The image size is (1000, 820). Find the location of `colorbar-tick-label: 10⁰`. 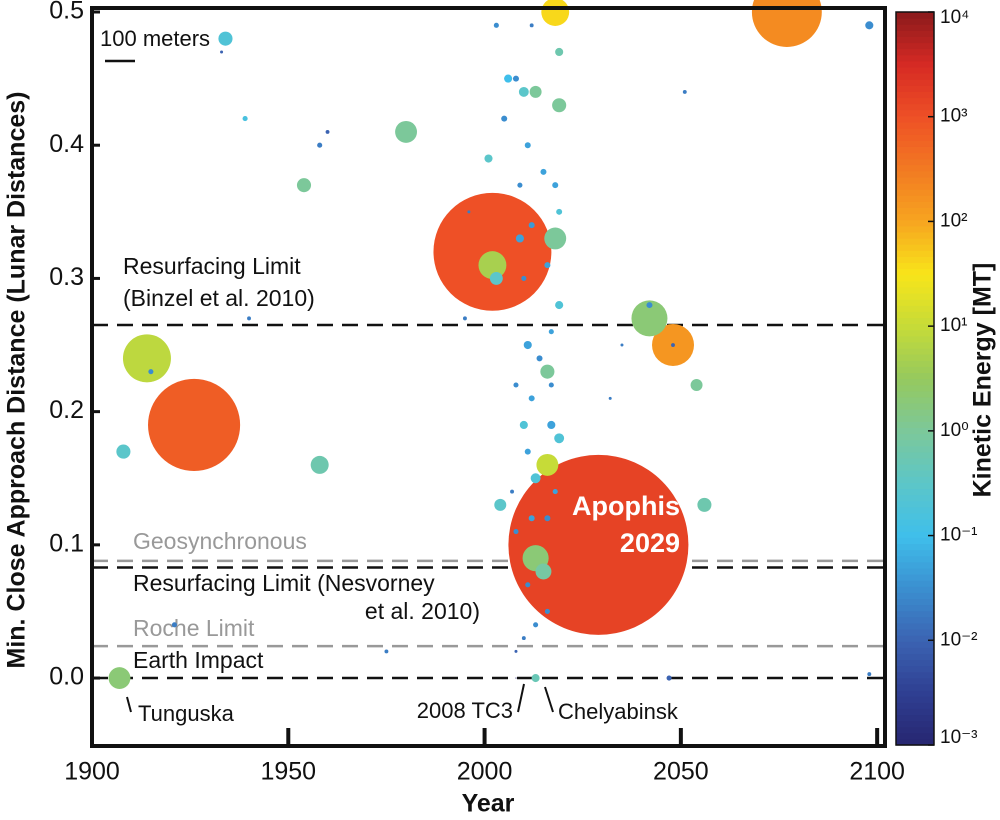

colorbar-tick-label: 10⁰ is located at coordinates (954, 430).